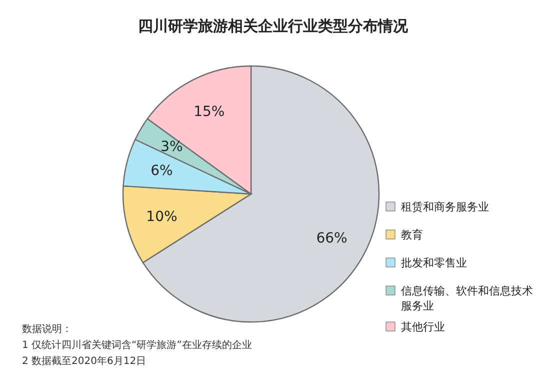 This screenshot has height=377, width=556. What do you see at coordinates (137, 345) in the screenshot?
I see `text: 1 仅统计四川省关键词含“研学旅游”在业存续的企业` at bounding box center [137, 345].